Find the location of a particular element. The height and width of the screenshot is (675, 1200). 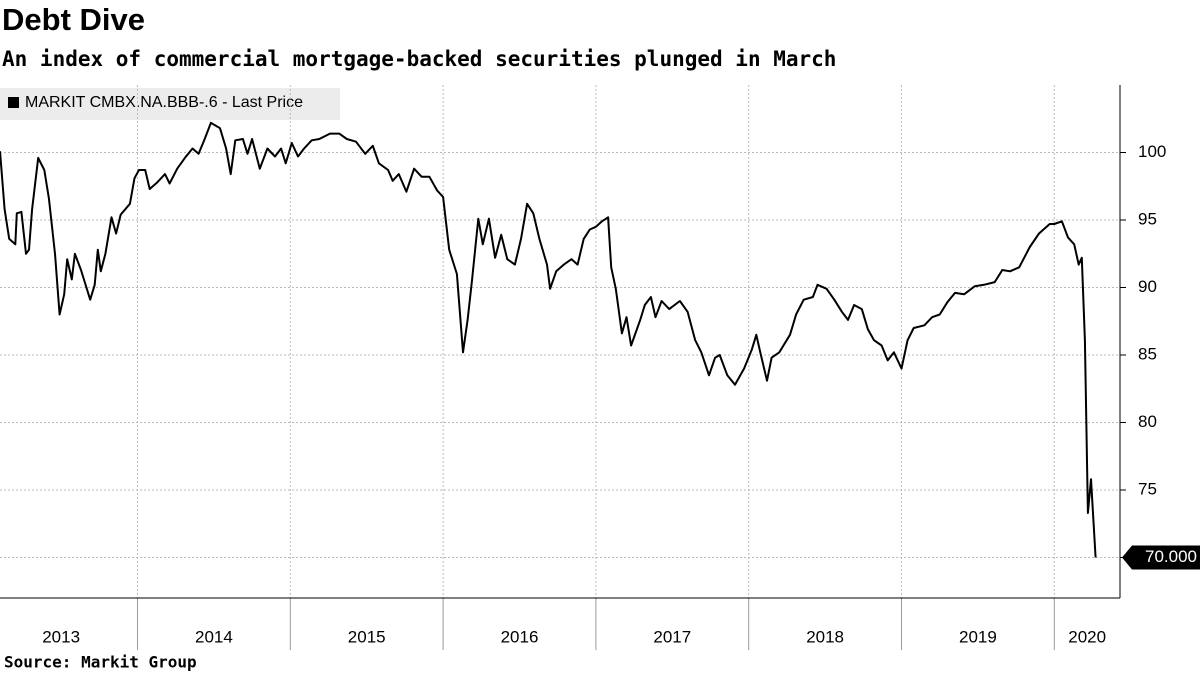

last-price-callout is located at coordinates (1161, 557).